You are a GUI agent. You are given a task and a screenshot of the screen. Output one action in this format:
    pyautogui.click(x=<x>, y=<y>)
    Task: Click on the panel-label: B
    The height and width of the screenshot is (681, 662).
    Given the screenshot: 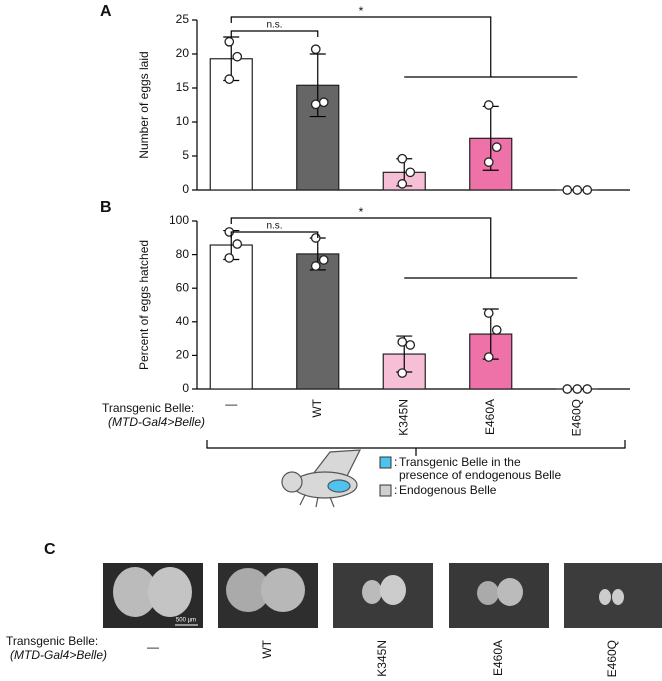 What is the action you would take?
    pyautogui.click(x=106, y=207)
    